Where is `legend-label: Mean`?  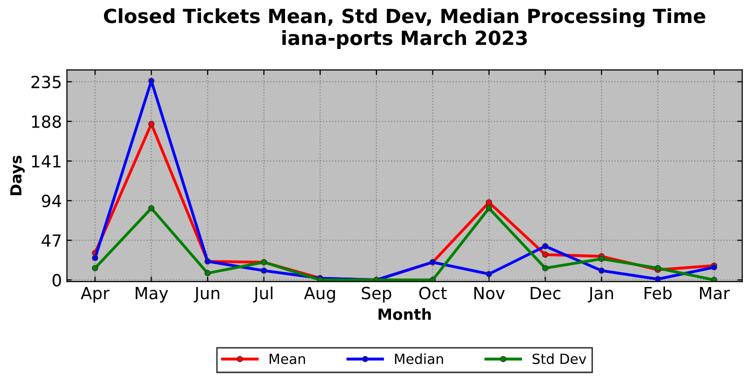 legend-label: Mean is located at coordinates (287, 359).